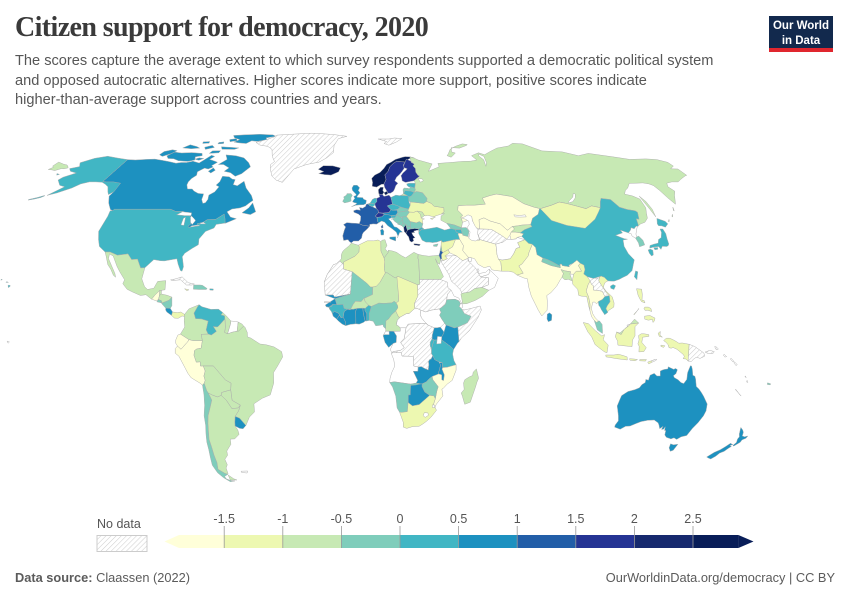  What do you see at coordinates (517, 519) in the screenshot?
I see `svg-text: 1` at bounding box center [517, 519].